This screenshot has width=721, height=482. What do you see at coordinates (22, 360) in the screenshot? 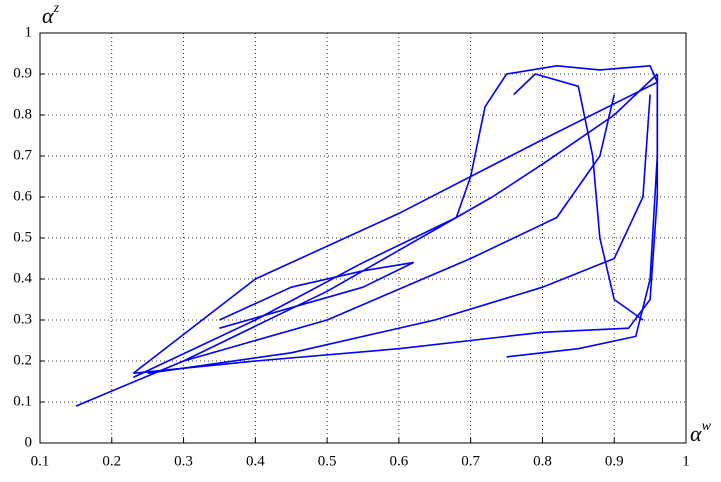
I see `y-tick-label: 0.2` at bounding box center [22, 360].